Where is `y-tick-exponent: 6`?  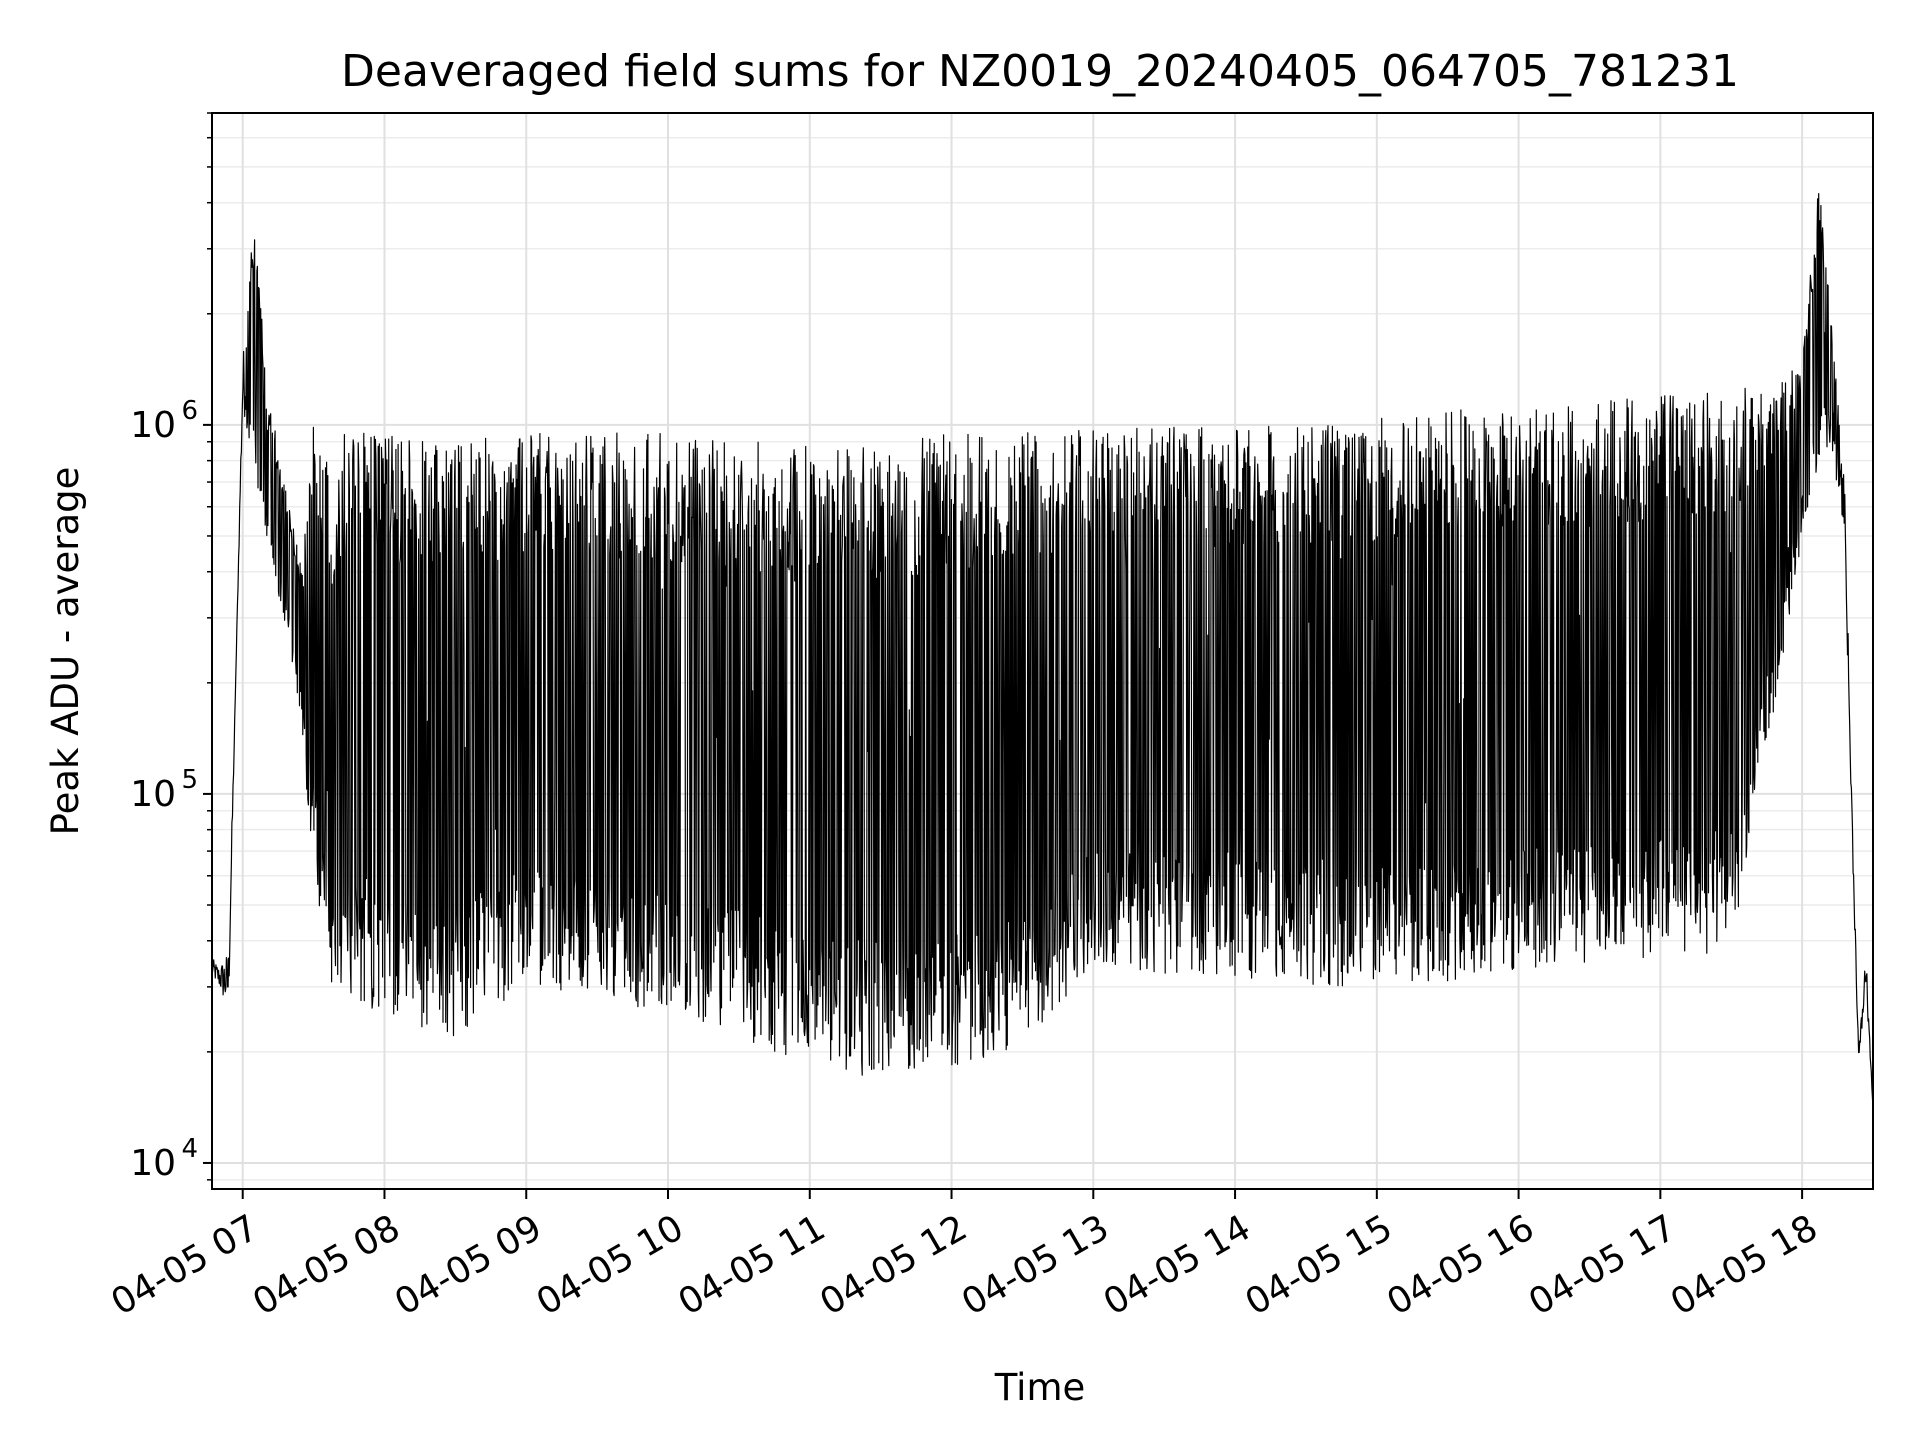 y-tick-exponent: 6 is located at coordinates (189, 411).